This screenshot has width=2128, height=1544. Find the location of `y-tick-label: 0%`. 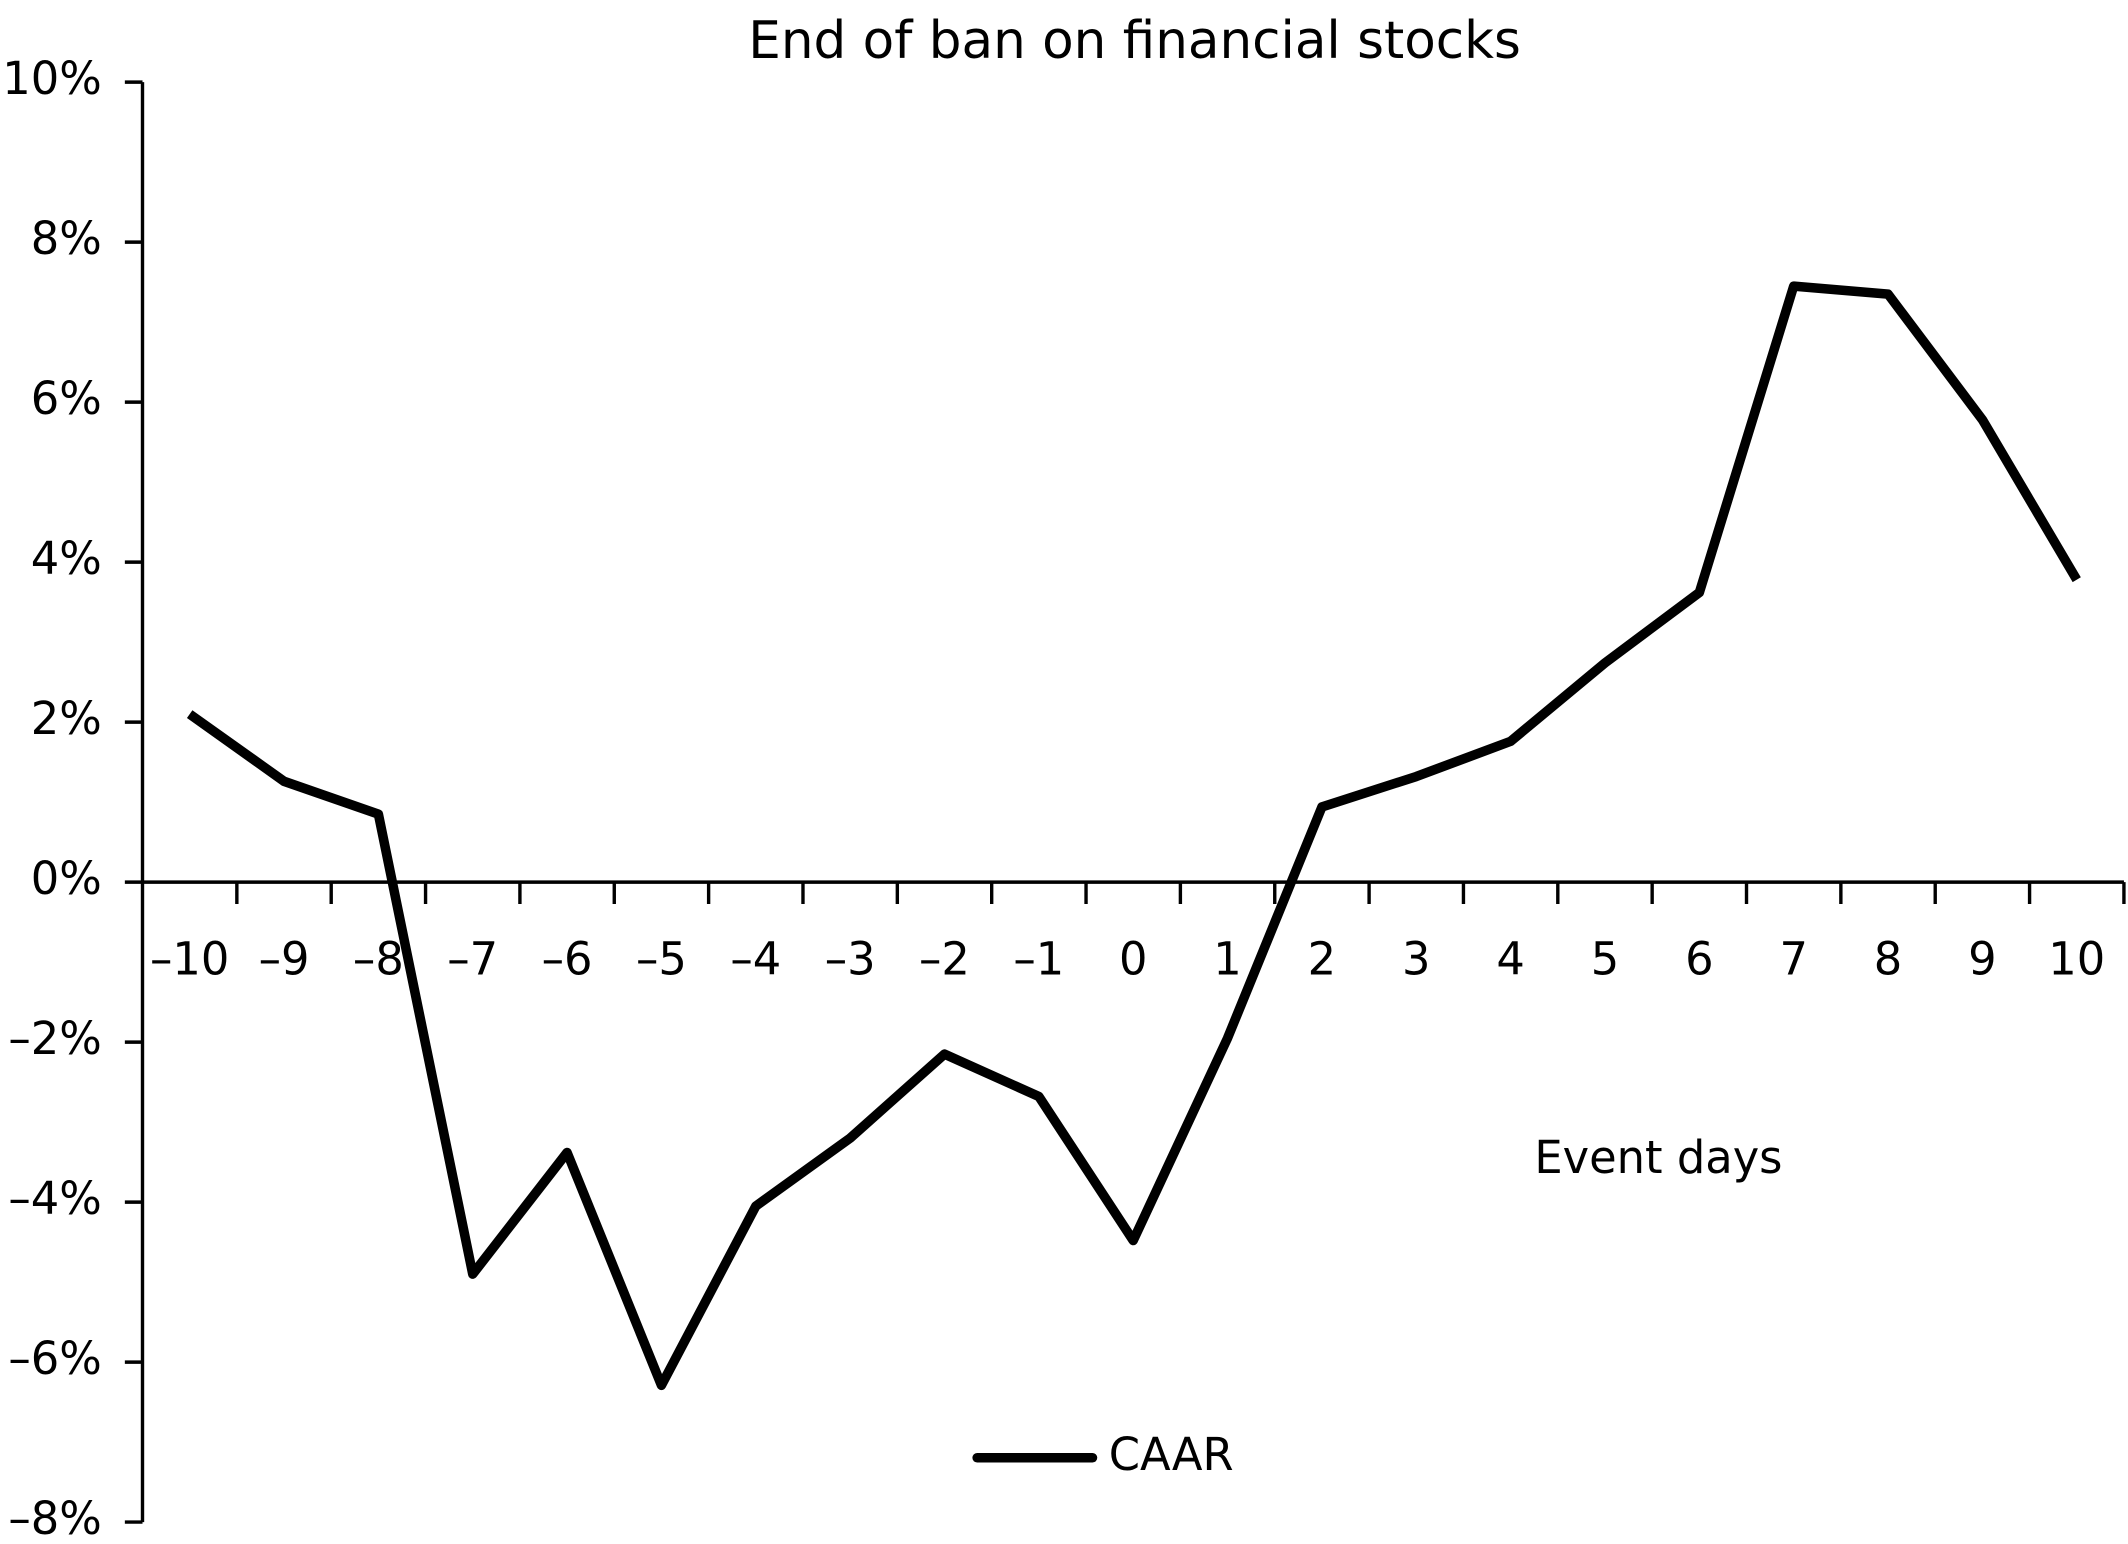

y-tick-label: 0% is located at coordinates (66, 878).